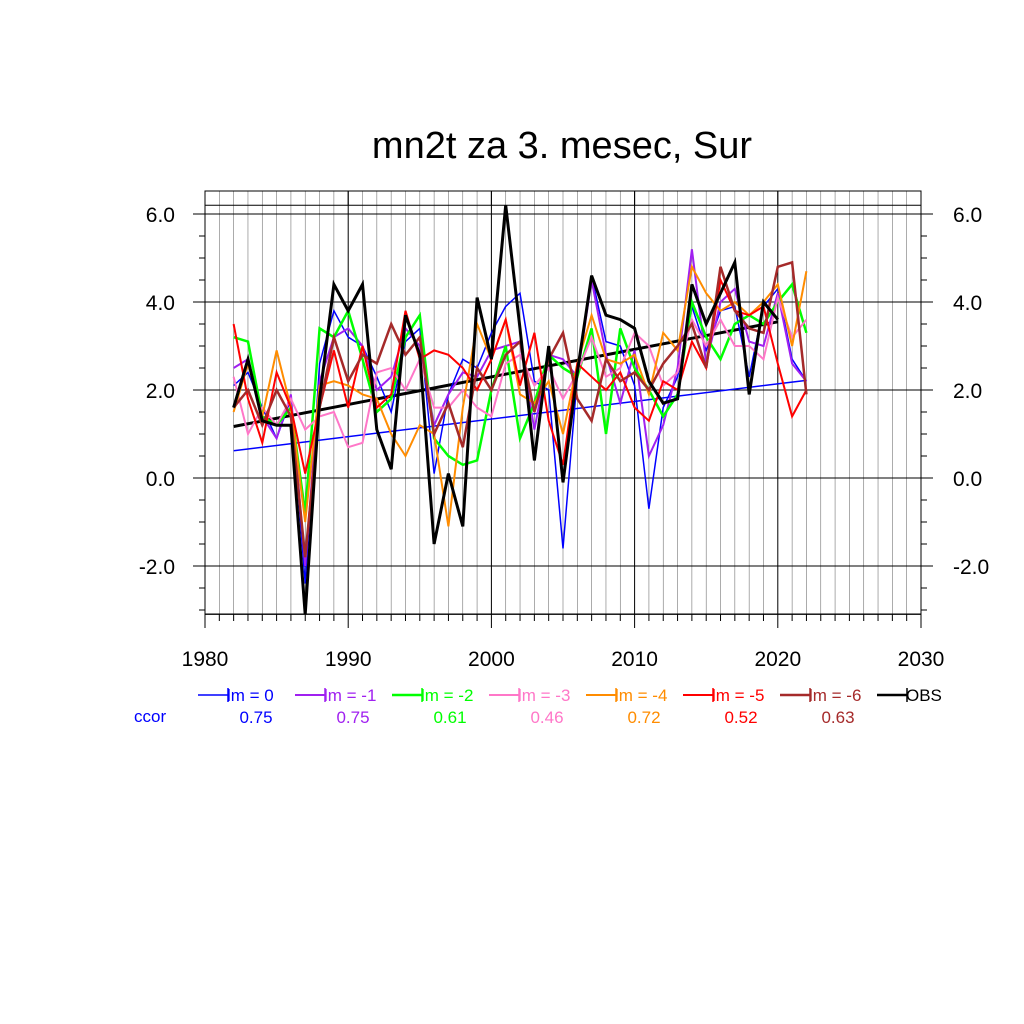  Describe the element at coordinates (350, 695) in the screenshot. I see `legend-label: lm = -1` at that location.